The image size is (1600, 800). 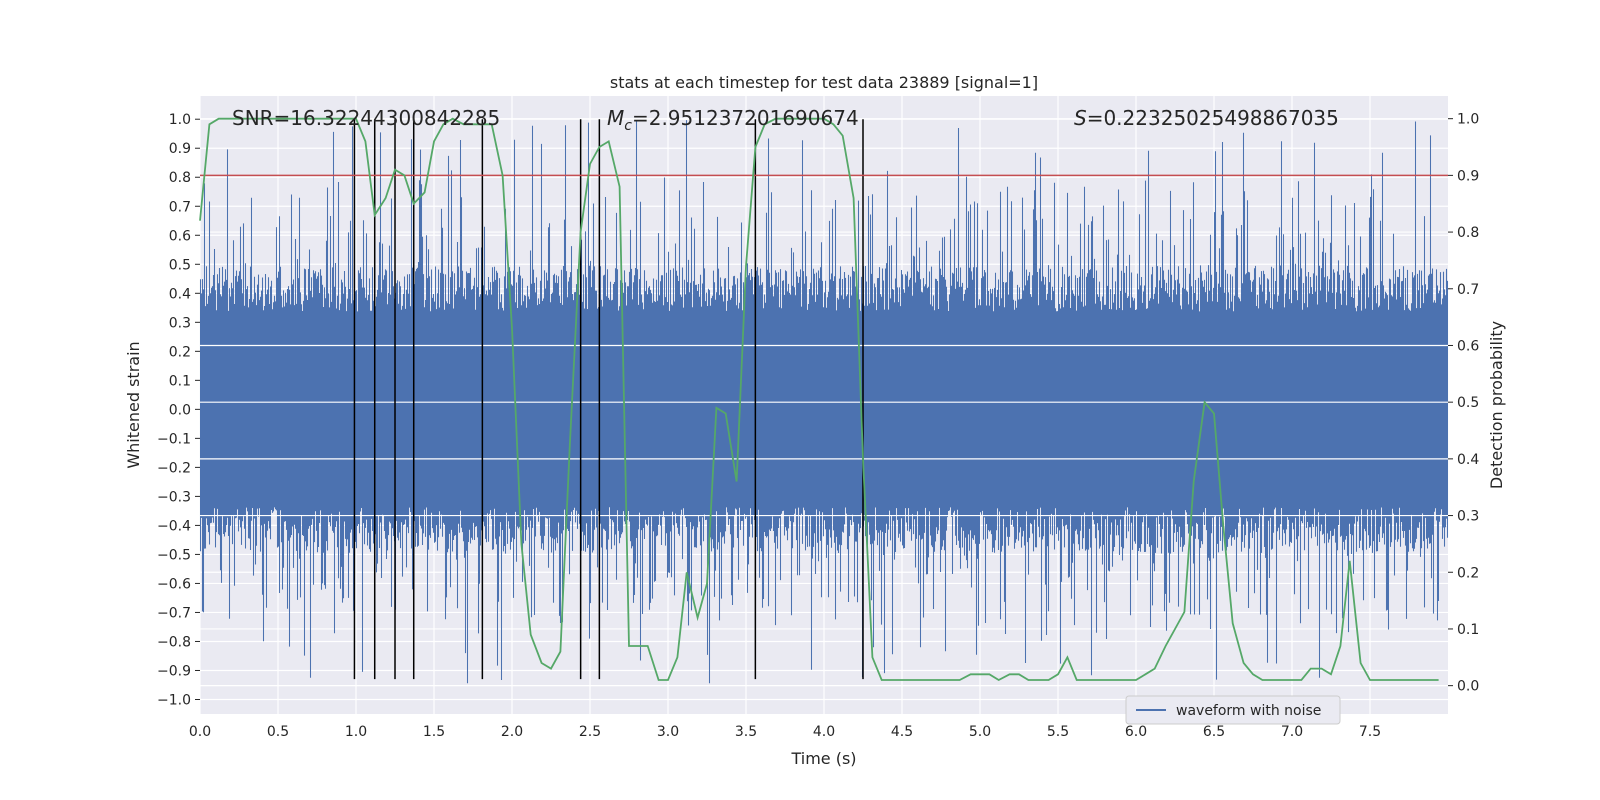 I want to click on y-tick-label: −0.2, so click(x=174, y=468).